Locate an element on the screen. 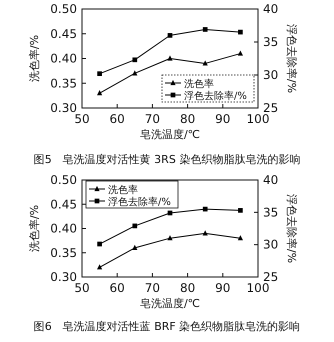  text: 图6 皂洗温度对活性蓝 BRF 染色织物脂肽皂洗的影响 is located at coordinates (167, 326).